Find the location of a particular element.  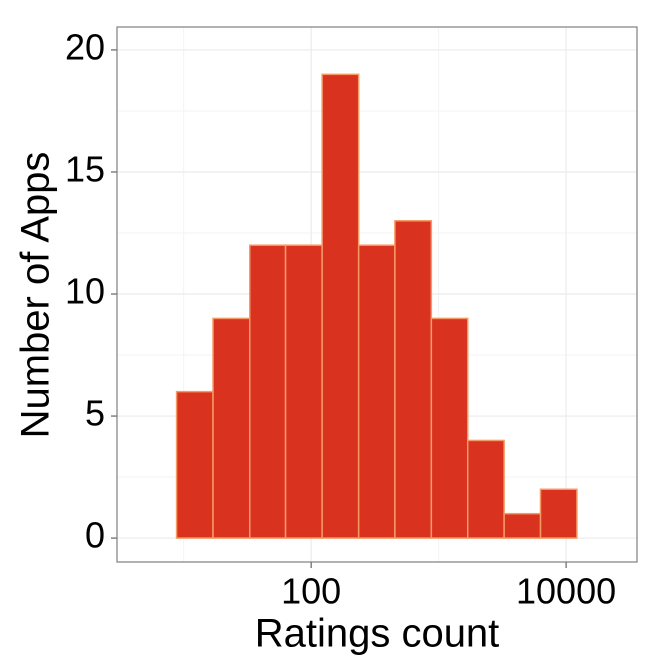

x-tick-label: 10000 is located at coordinates (566, 591).